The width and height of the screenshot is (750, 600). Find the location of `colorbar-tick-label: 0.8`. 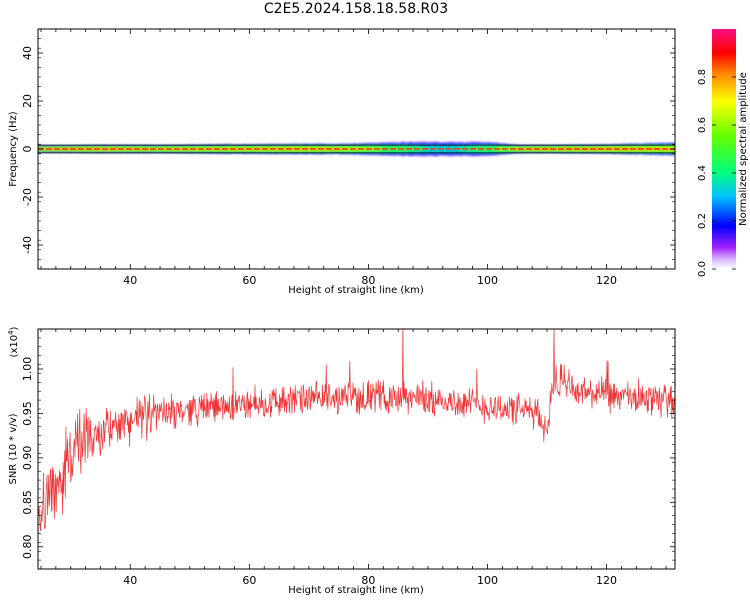

colorbar-tick-label: 0.8 is located at coordinates (702, 77).